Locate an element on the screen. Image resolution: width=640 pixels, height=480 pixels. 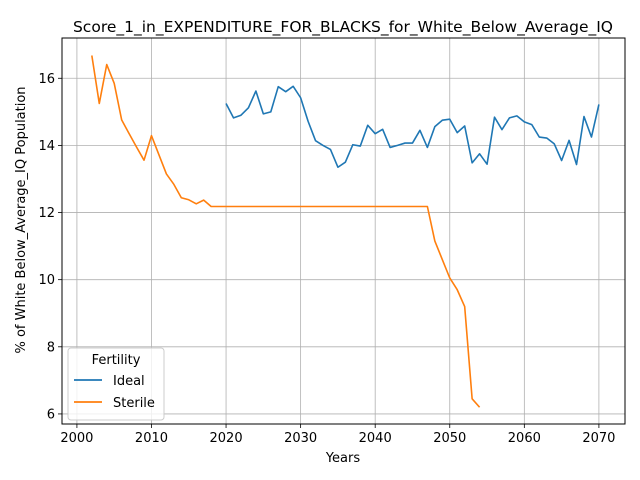
y-axis-label: % of White Below_Average_IQ Population is located at coordinates (21, 219).